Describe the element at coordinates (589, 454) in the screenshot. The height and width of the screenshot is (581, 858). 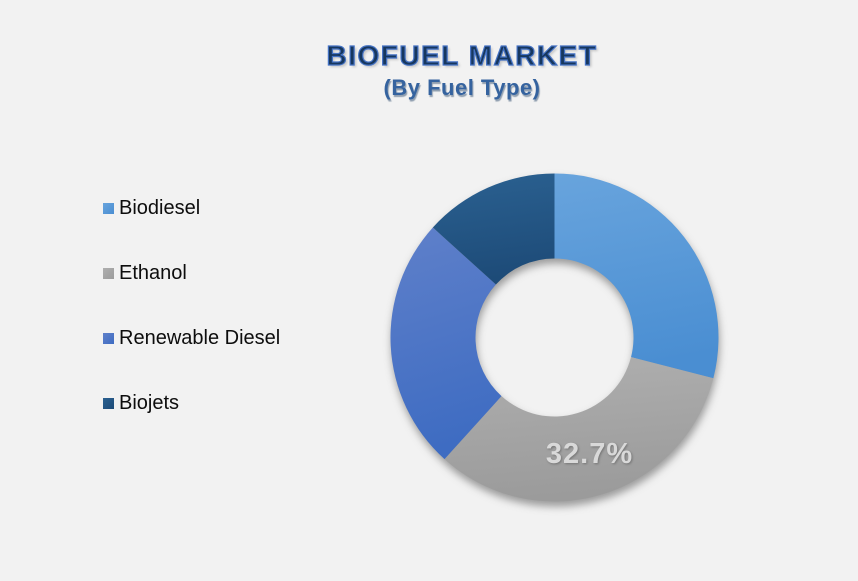
I see `data-label-ethanol: 32.7%` at that location.